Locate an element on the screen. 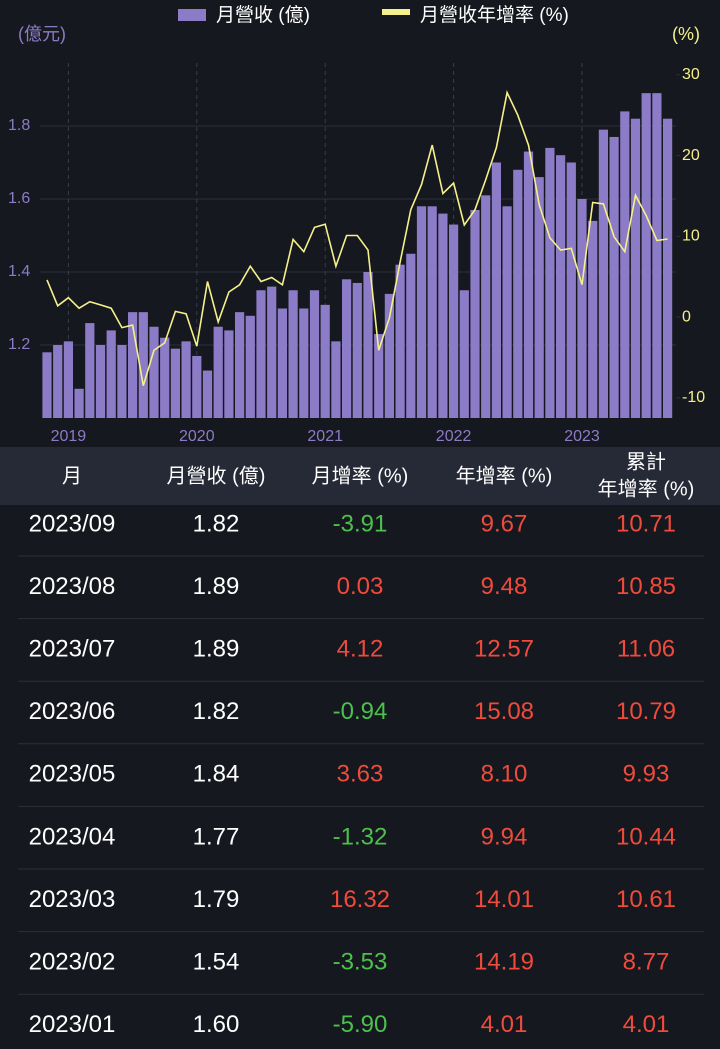 The height and width of the screenshot is (1049, 720). table-cell: 14.01 is located at coordinates (504, 899).